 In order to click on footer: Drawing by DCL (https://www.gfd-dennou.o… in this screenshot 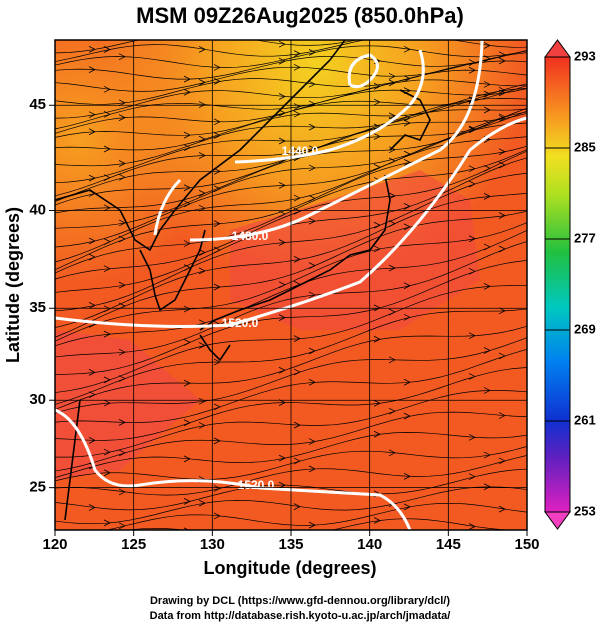, I will do `click(300, 601)`.